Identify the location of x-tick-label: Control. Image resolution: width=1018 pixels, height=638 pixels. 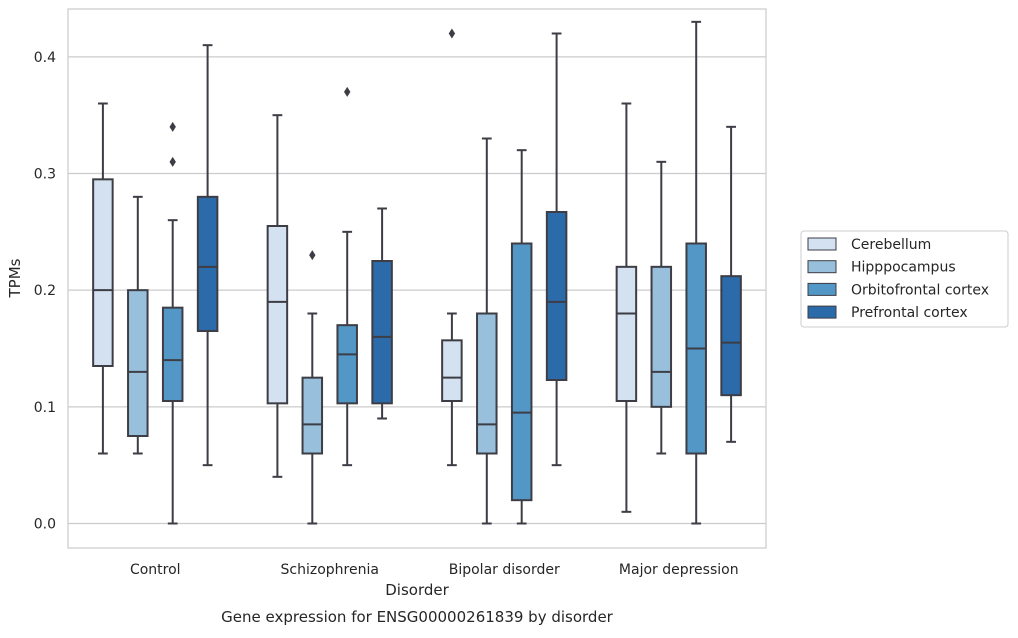
(155, 570).